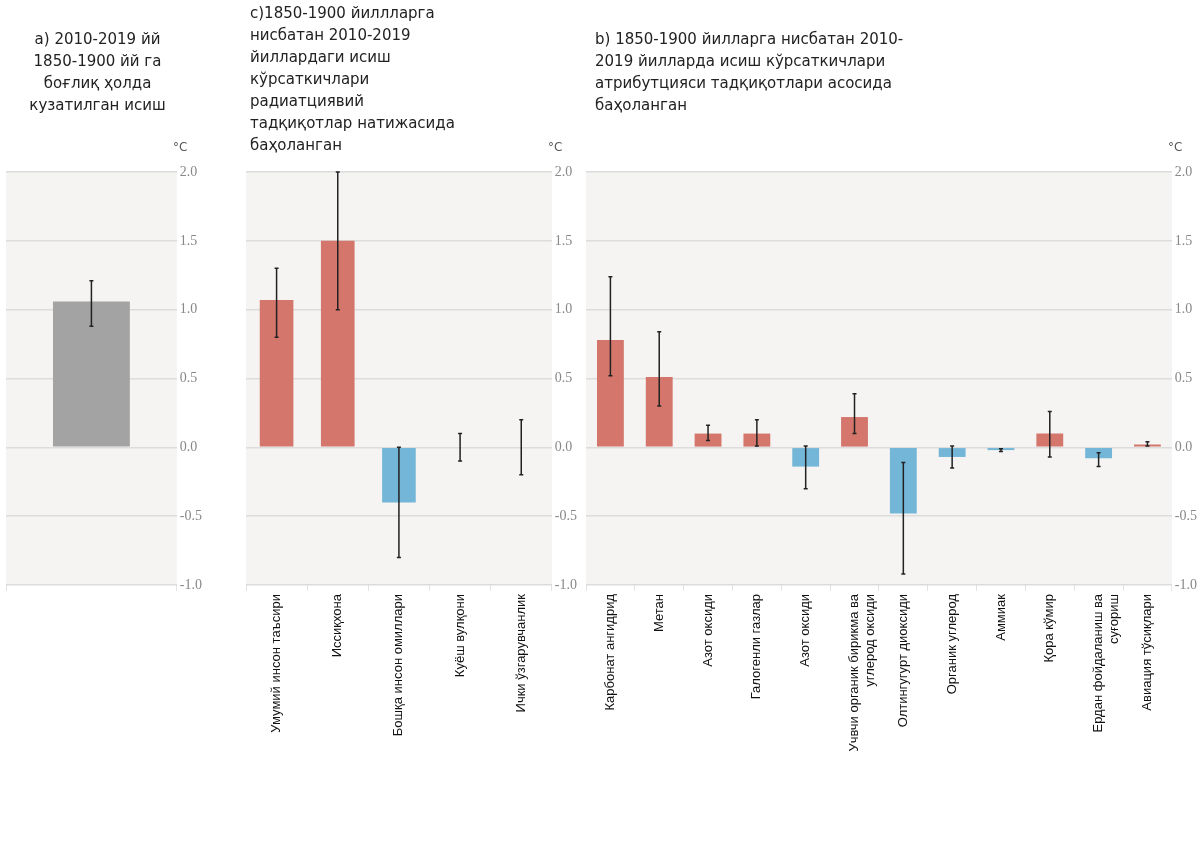  I want to click on x-tick-label: Умумий инсон таъсири, so click(276, 663).